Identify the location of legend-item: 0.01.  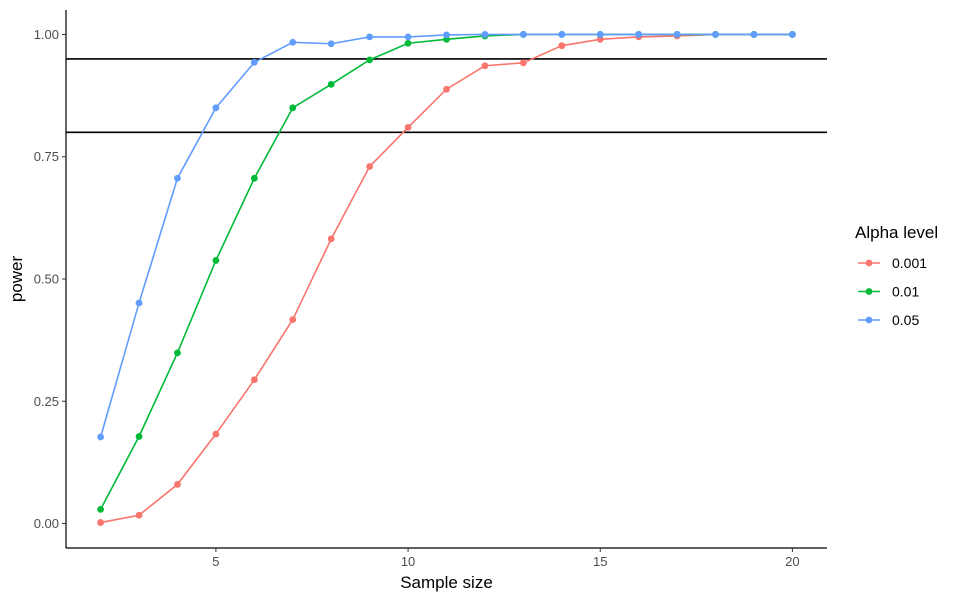
(888, 292).